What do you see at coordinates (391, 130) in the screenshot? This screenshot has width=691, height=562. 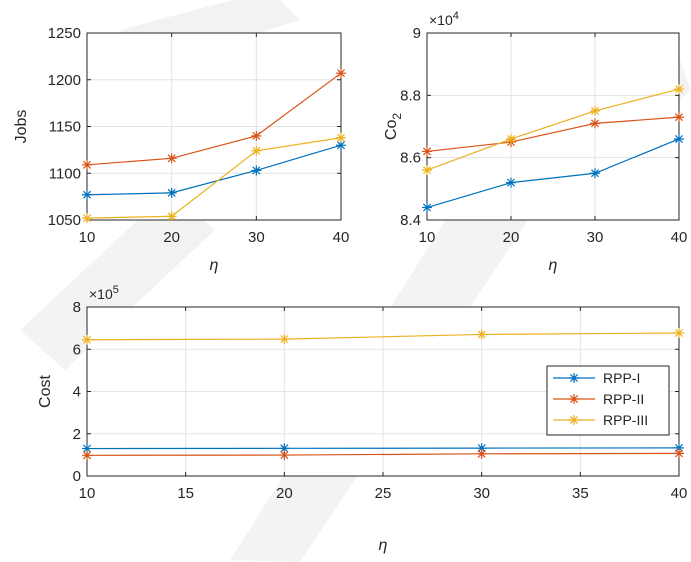 I see `y-axis-label-text: Co` at bounding box center [391, 130].